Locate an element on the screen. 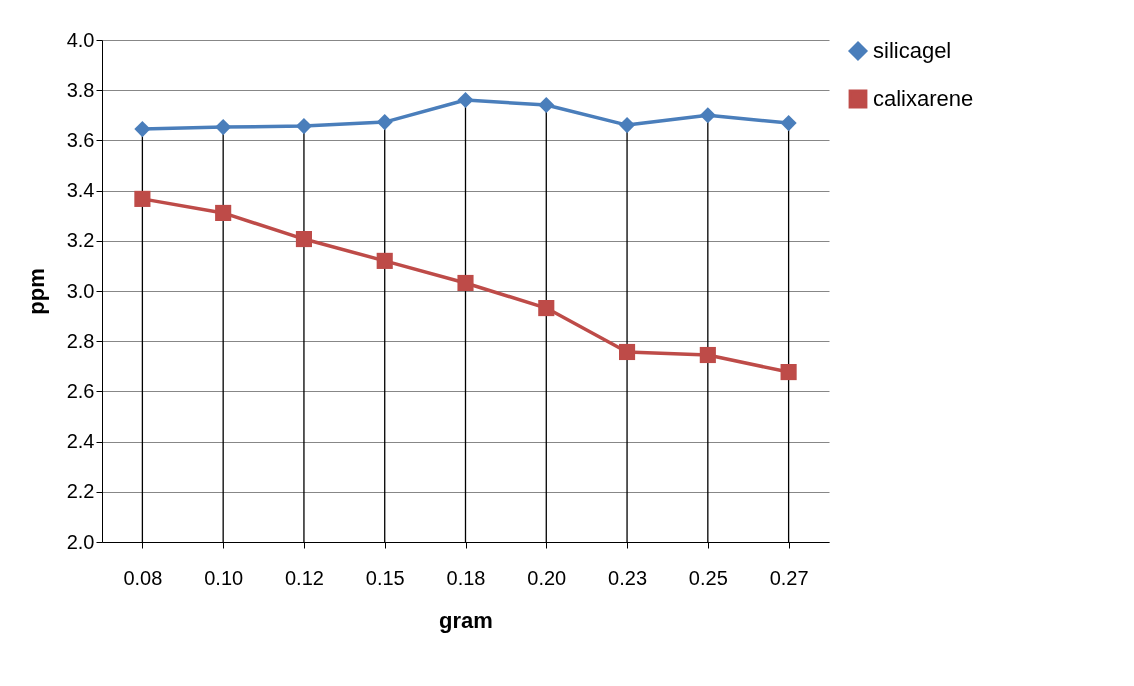 The image size is (1134, 686). x-tick-label: 0.08 is located at coordinates (143, 577).